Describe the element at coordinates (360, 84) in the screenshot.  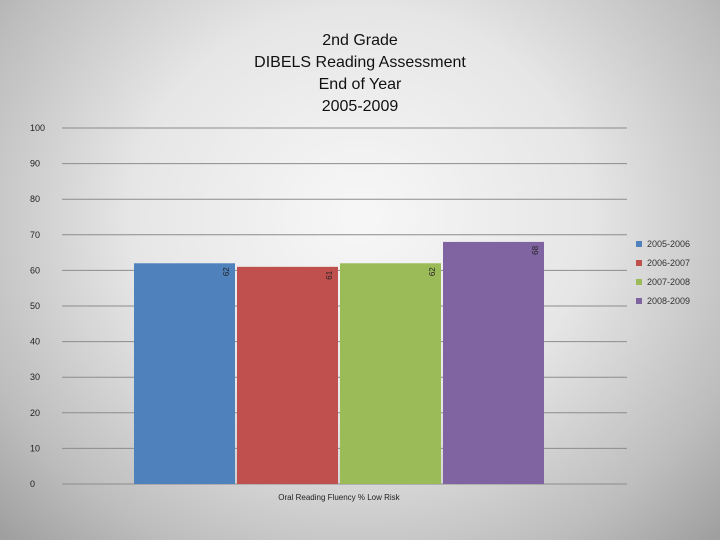
I see `title-line-3: End of Year` at that location.